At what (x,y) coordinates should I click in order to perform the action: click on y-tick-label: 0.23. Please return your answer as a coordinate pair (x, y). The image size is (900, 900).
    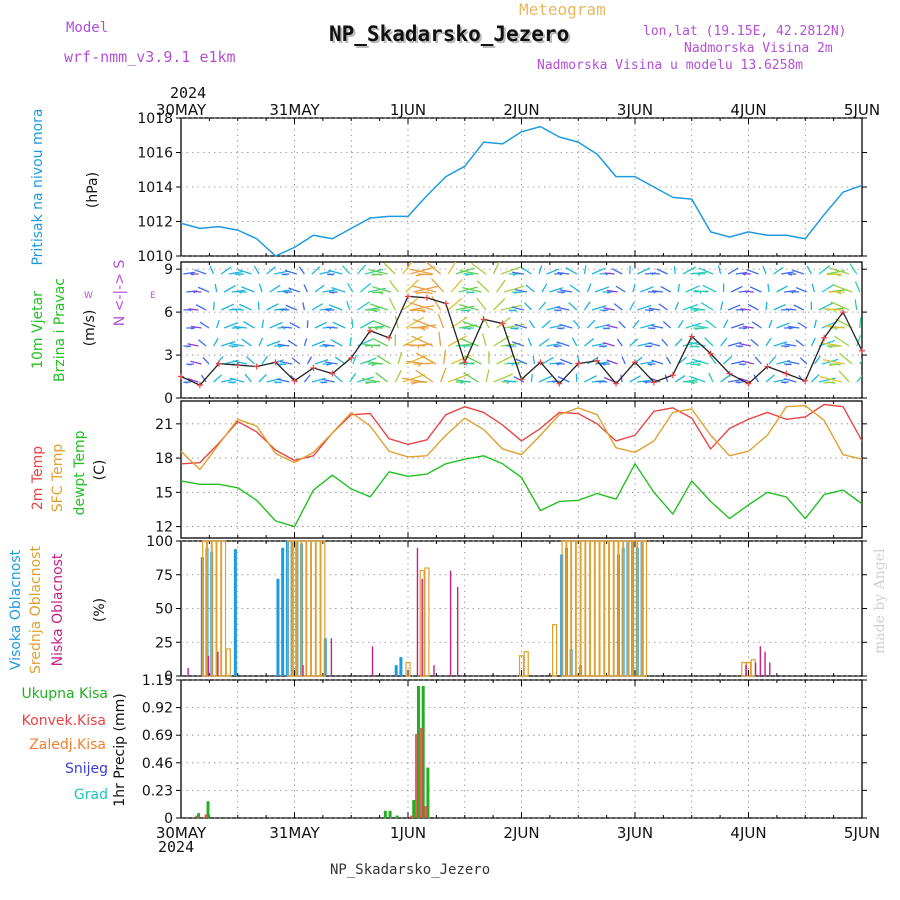
    Looking at the image, I should click on (157, 791).